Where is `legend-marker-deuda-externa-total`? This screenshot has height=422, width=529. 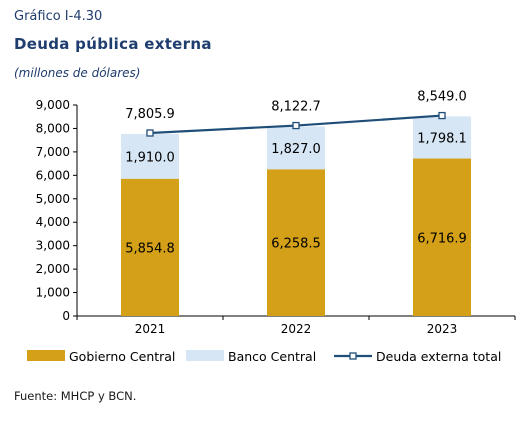 legend-marker-deuda-externa-total is located at coordinates (353, 356).